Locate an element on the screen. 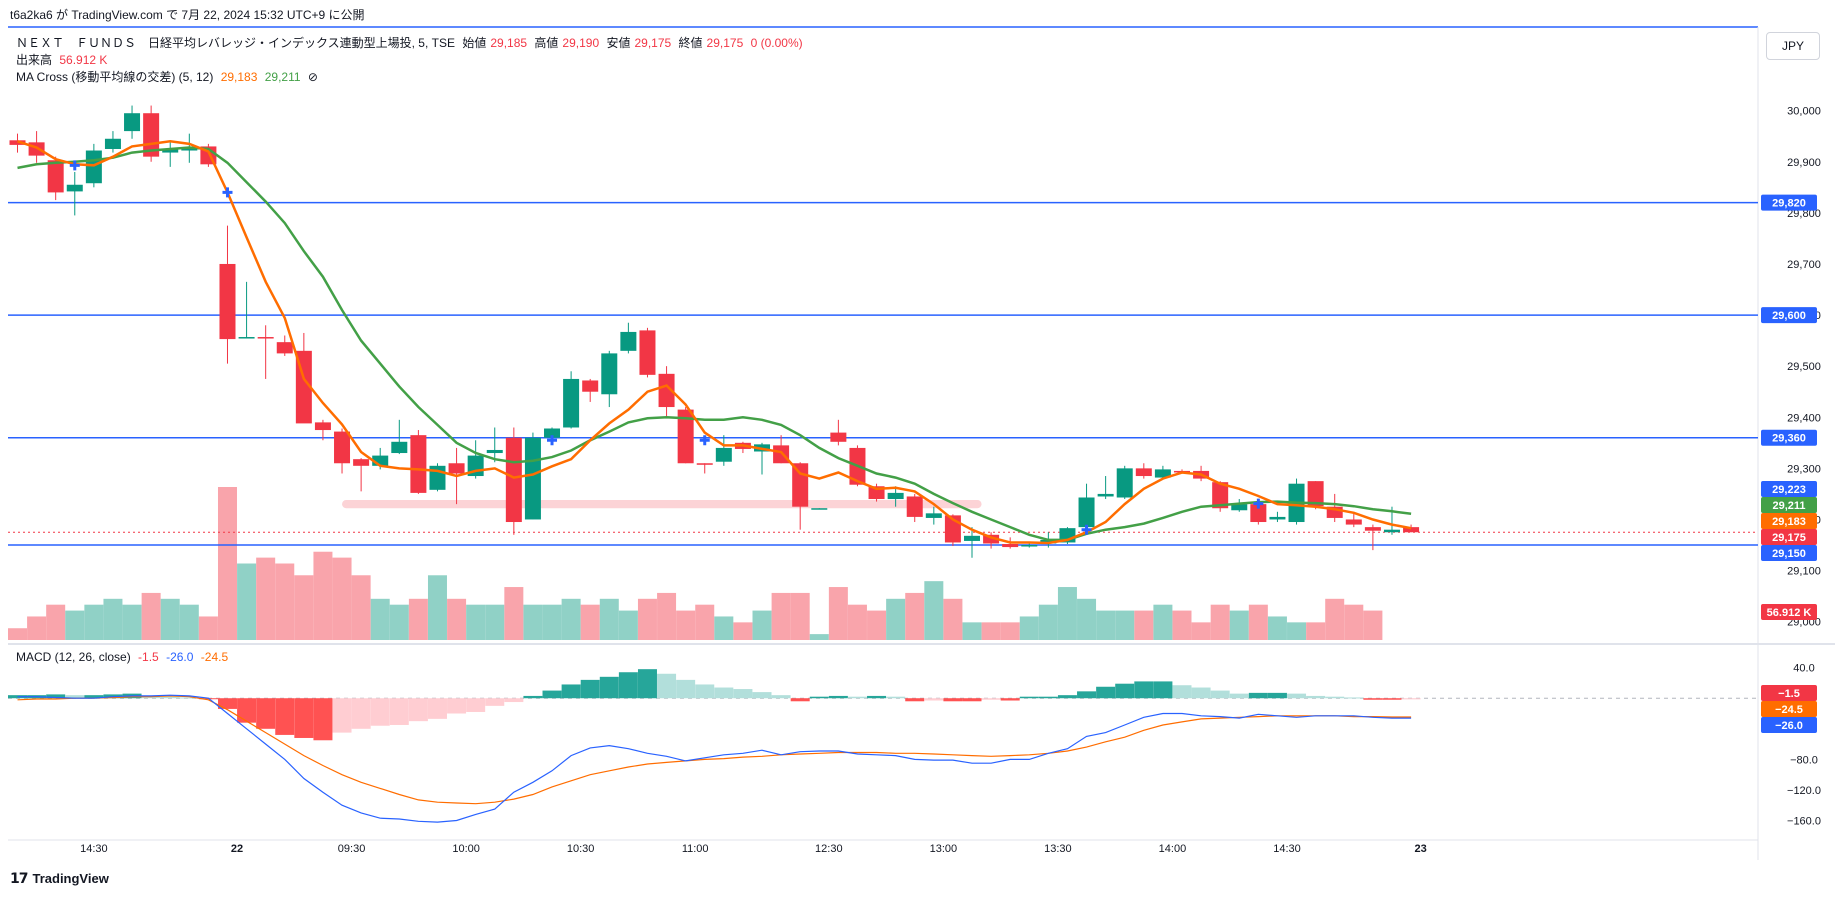  tradingview-logo-icon: 𝟭𝟳 is located at coordinates (19, 878).